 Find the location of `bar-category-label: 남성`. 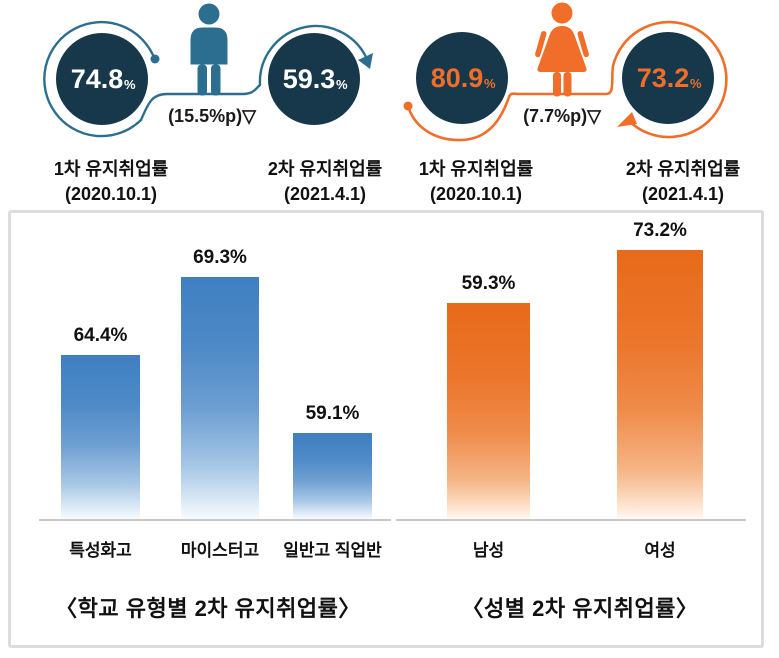

bar-category-label: 남성 is located at coordinates (488, 550).